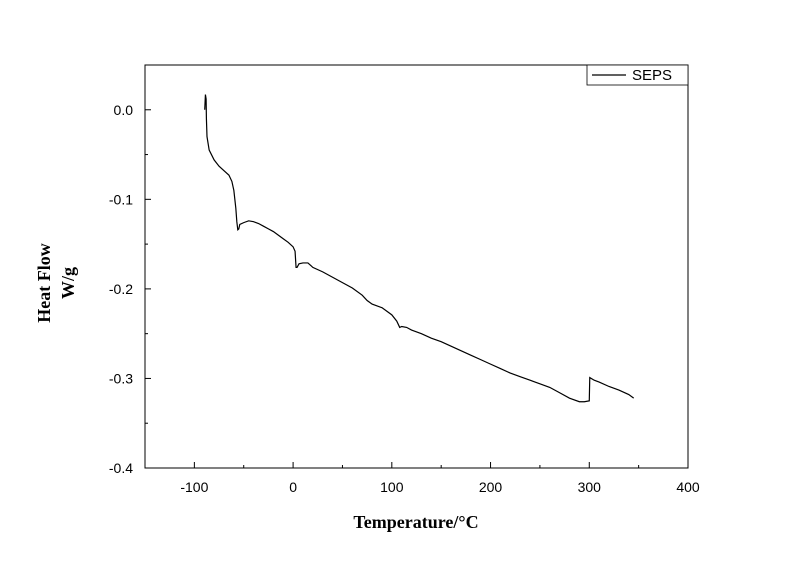 Image resolution: width=800 pixels, height=564 pixels. Describe the element at coordinates (688, 487) in the screenshot. I see `x-tick-label: 400` at that location.